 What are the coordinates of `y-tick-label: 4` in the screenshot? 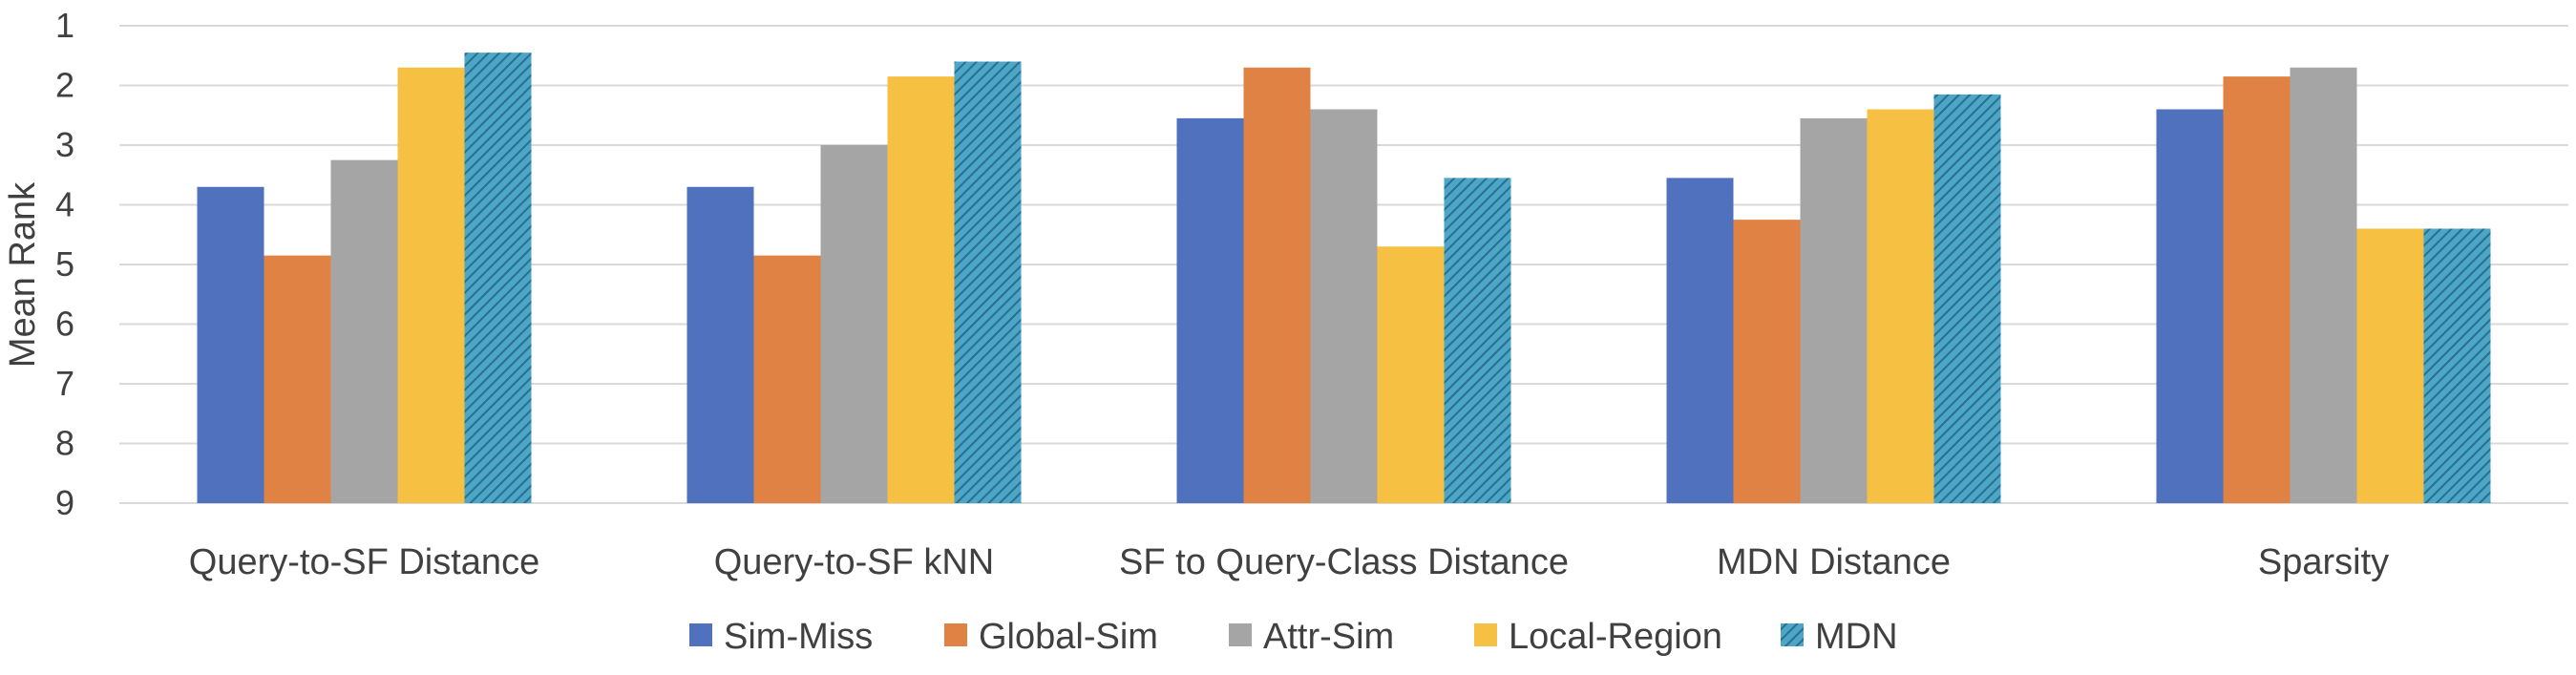 It's located at (64, 204).